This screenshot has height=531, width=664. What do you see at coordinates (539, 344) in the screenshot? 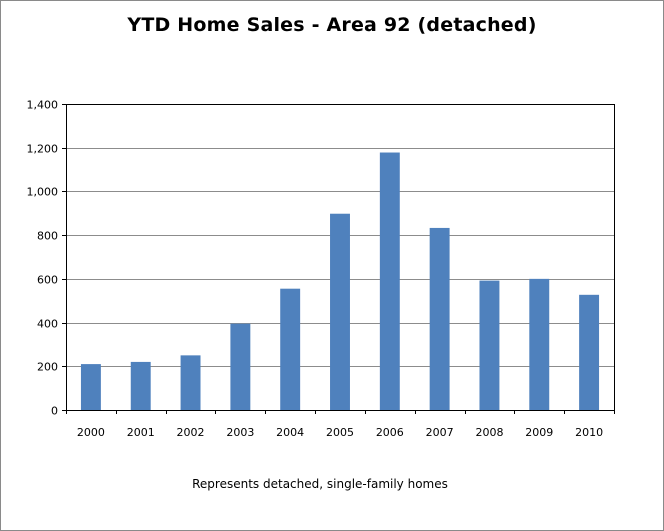
I see `bar-2009` at bounding box center [539, 344].